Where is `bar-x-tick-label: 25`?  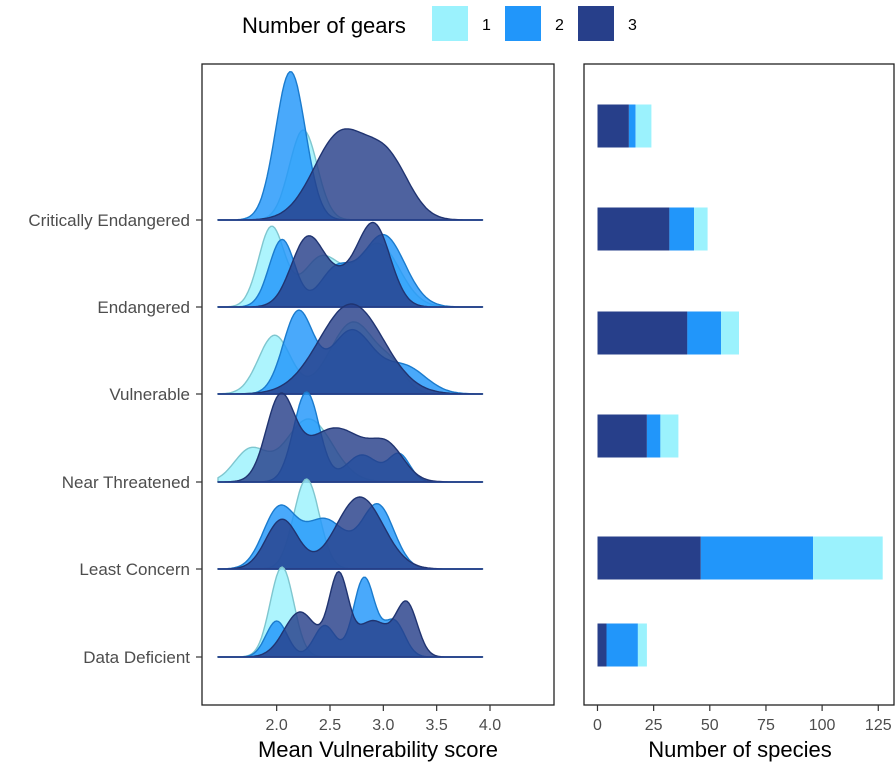
bar-x-tick-label: 25 is located at coordinates (654, 725).